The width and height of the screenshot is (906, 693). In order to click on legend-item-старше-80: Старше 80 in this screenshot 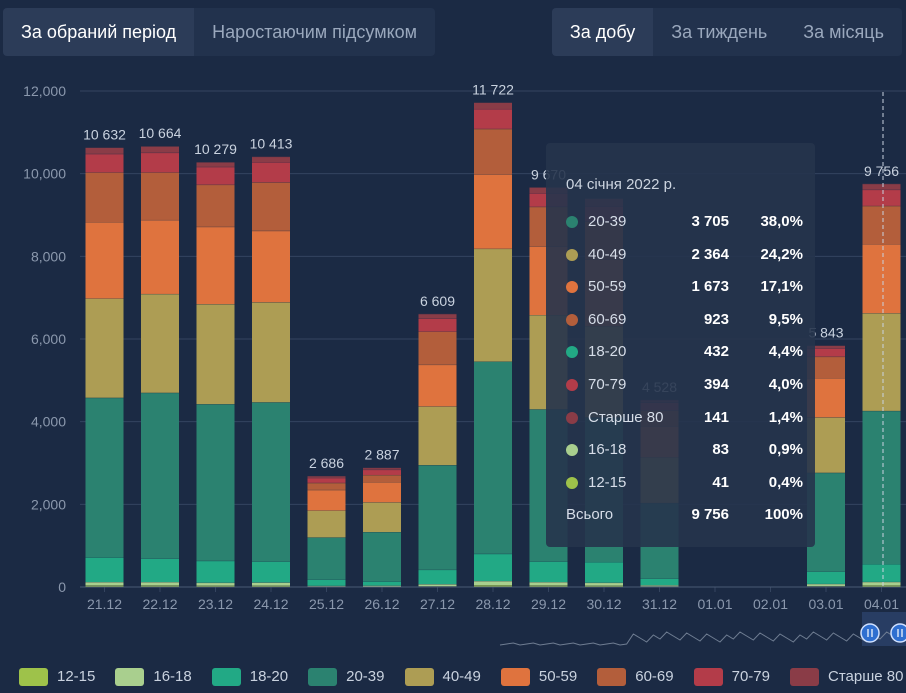, I will do `click(846, 676)`.